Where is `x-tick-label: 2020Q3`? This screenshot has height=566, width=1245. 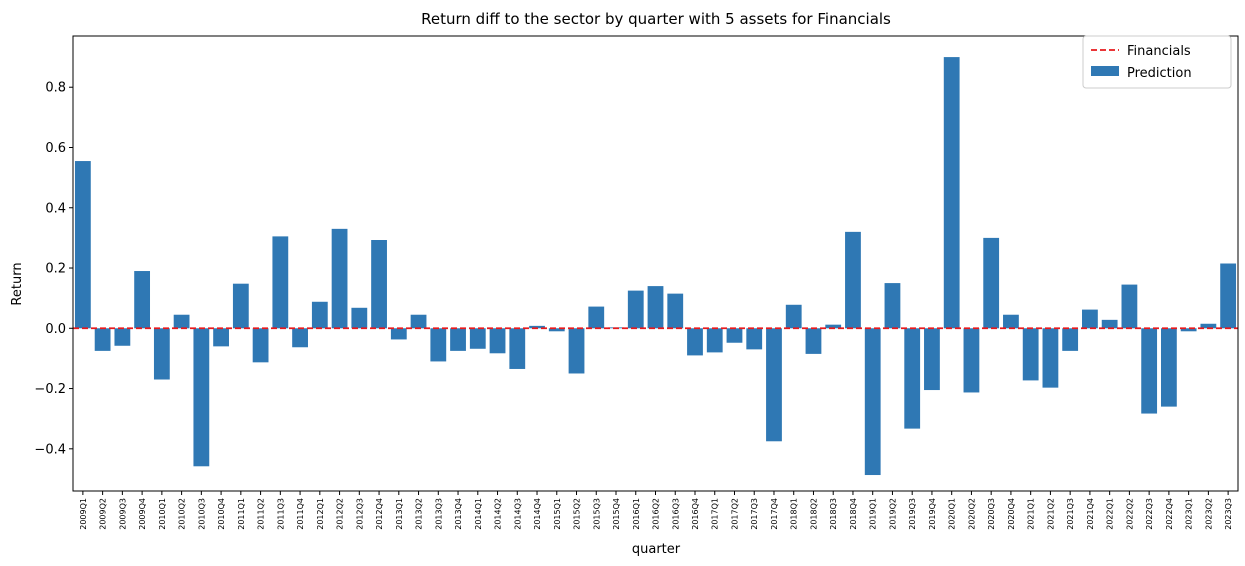 x-tick-label: 2020Q3 is located at coordinates (991, 514).